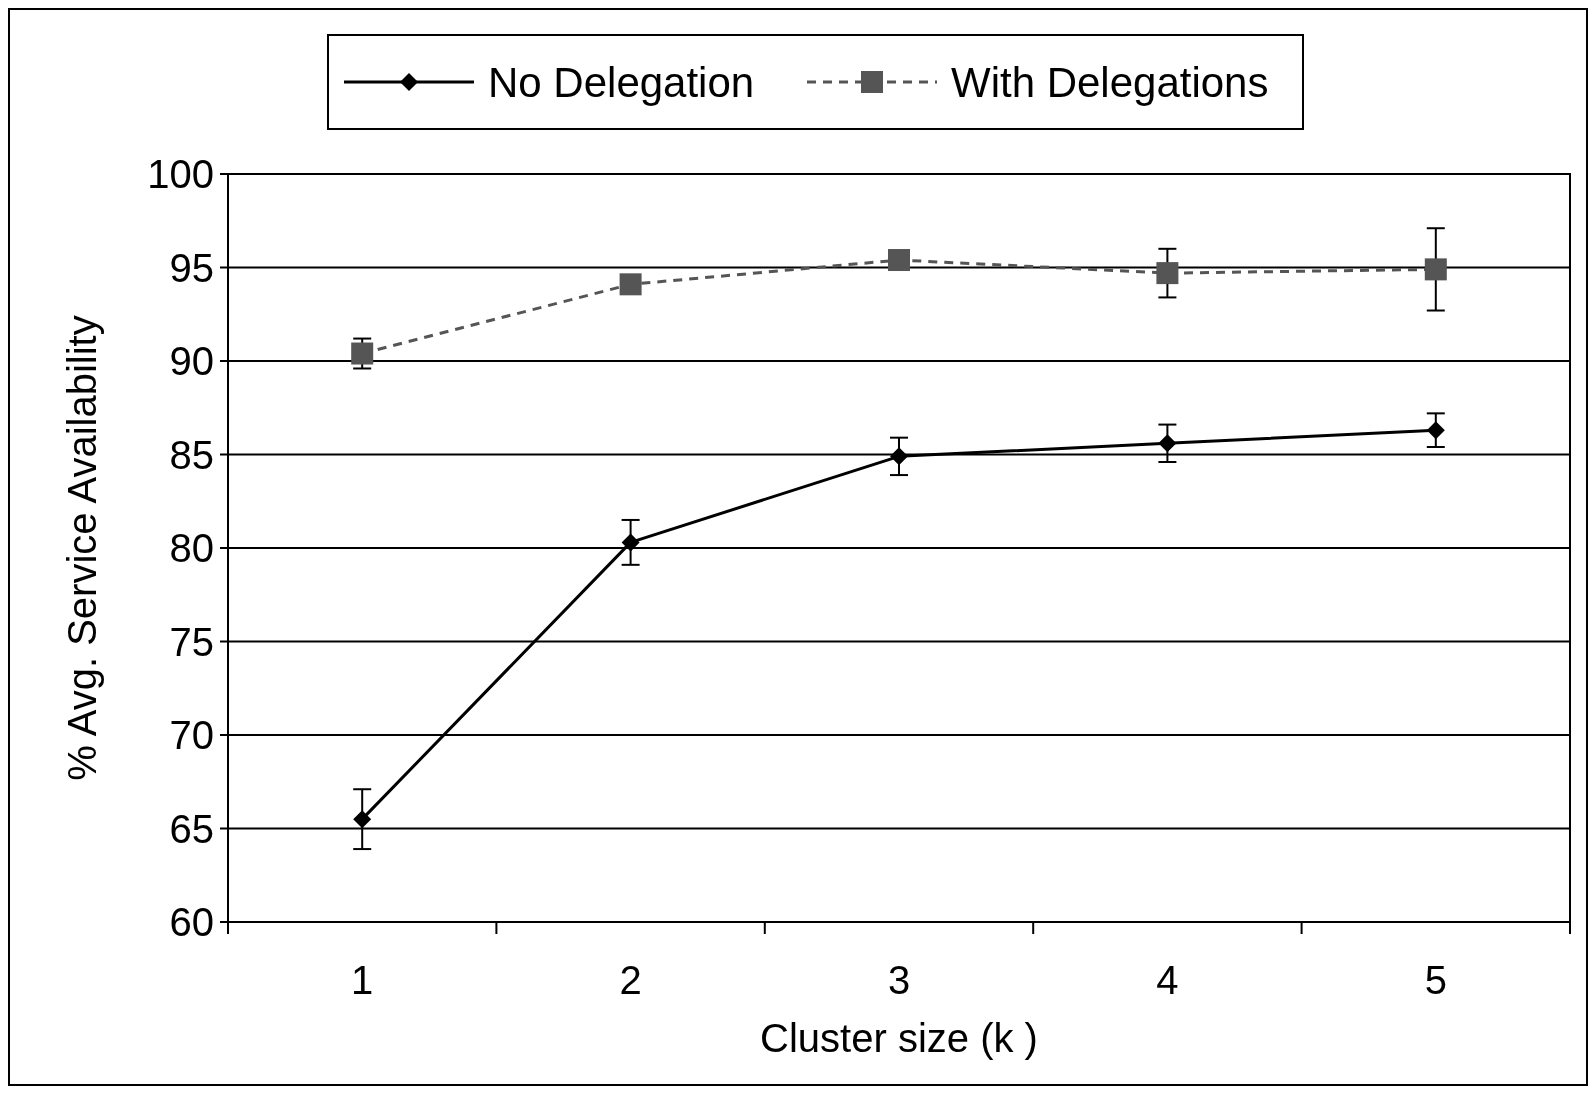 This screenshot has width=1596, height=1094. What do you see at coordinates (899, 980) in the screenshot?
I see `x-tick-label: 3` at bounding box center [899, 980].